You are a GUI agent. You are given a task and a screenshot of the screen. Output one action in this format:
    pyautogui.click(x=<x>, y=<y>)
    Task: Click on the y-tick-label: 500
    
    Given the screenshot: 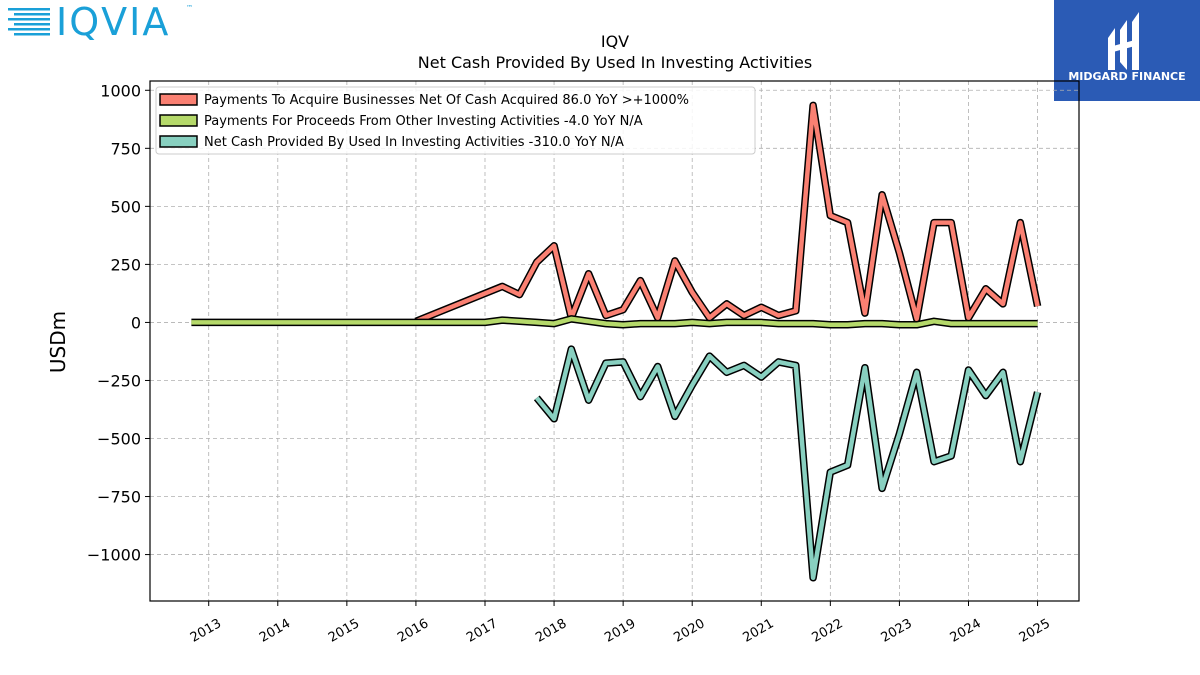 What is the action you would take?
    pyautogui.click(x=125, y=206)
    